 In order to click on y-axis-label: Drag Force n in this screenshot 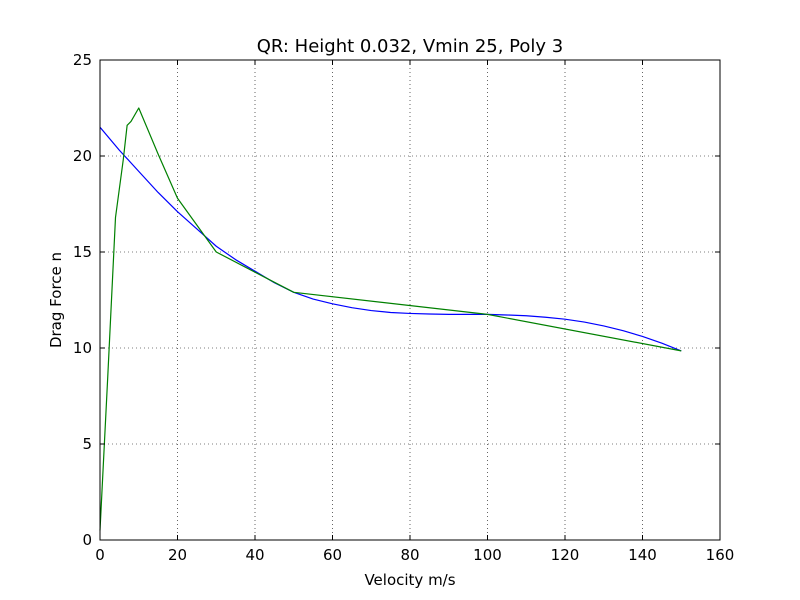, I will do `click(56, 300)`.